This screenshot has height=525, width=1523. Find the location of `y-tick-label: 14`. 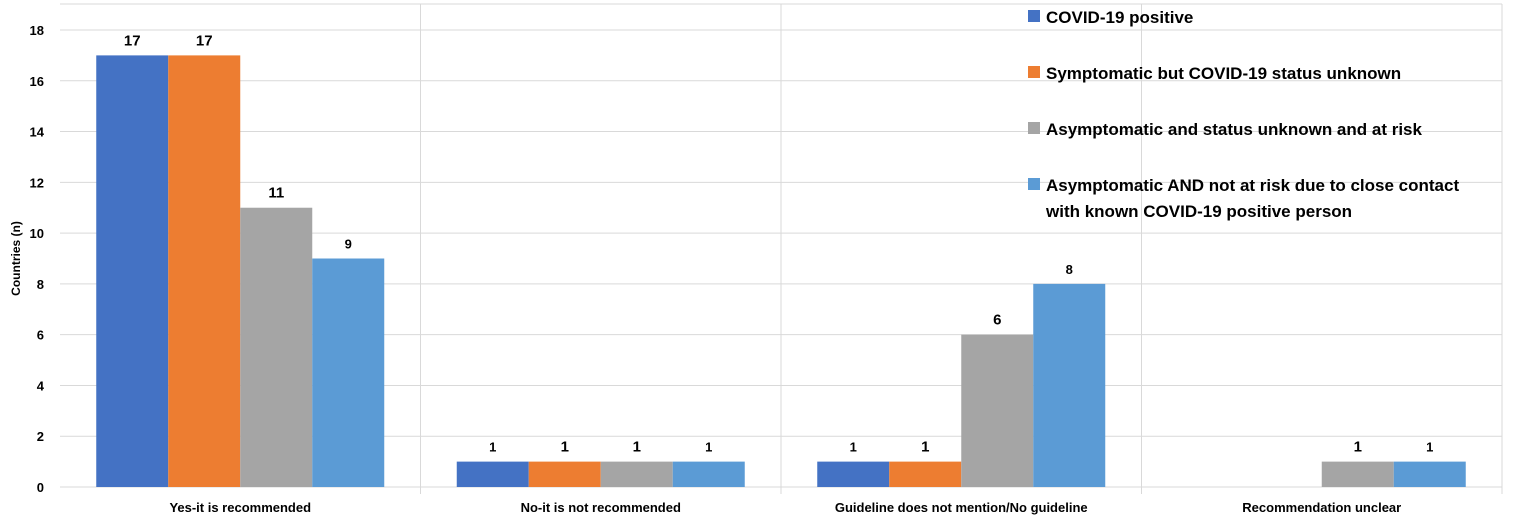

y-tick-label: 14 is located at coordinates (37, 132).